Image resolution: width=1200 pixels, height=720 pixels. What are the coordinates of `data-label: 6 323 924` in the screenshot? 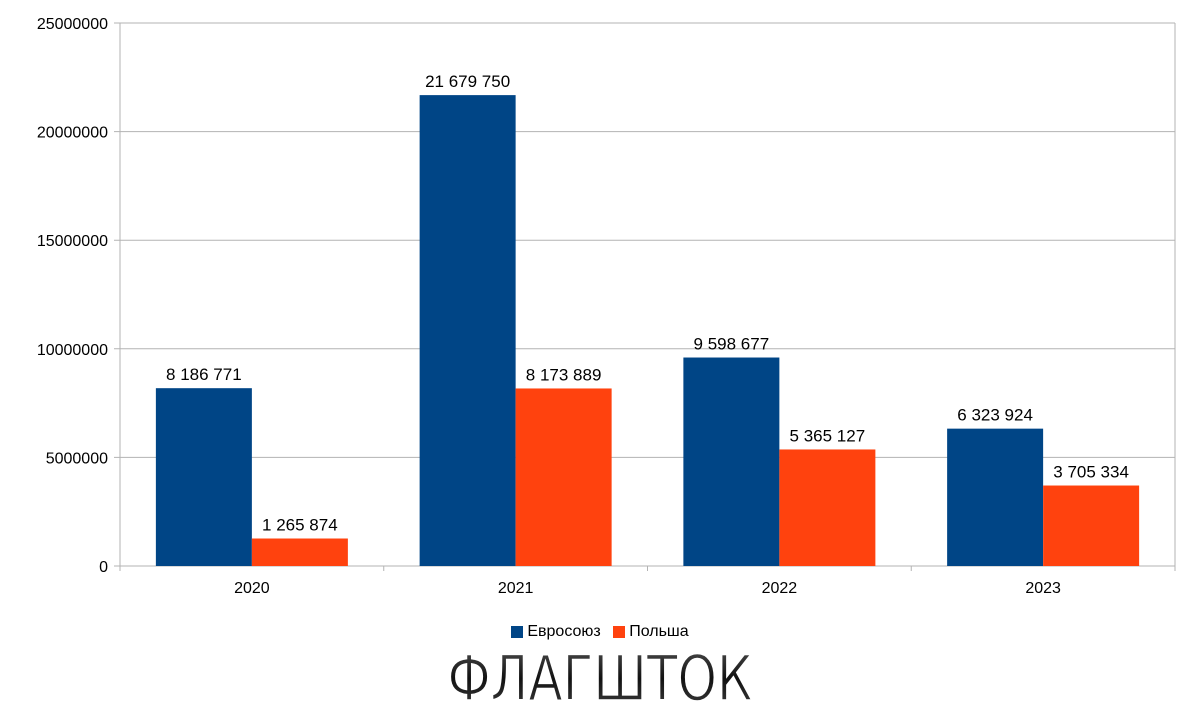 It's located at (995, 415).